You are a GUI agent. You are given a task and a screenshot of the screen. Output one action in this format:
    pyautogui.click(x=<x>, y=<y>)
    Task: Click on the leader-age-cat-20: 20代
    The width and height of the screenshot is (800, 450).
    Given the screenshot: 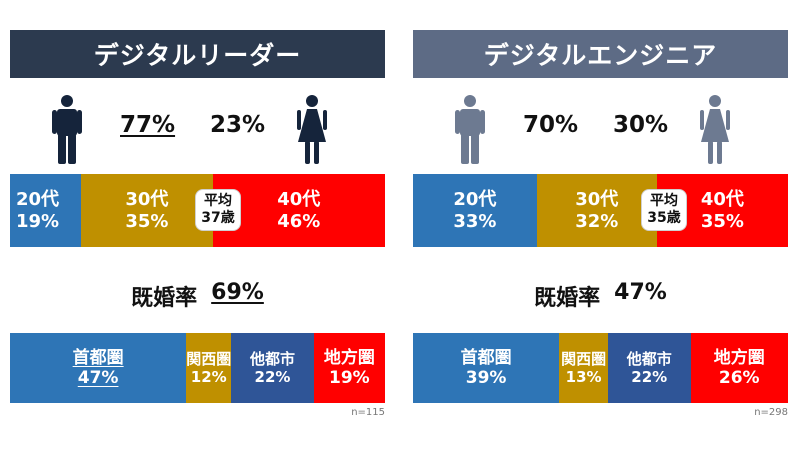 What is the action you would take?
    pyautogui.click(x=38, y=199)
    